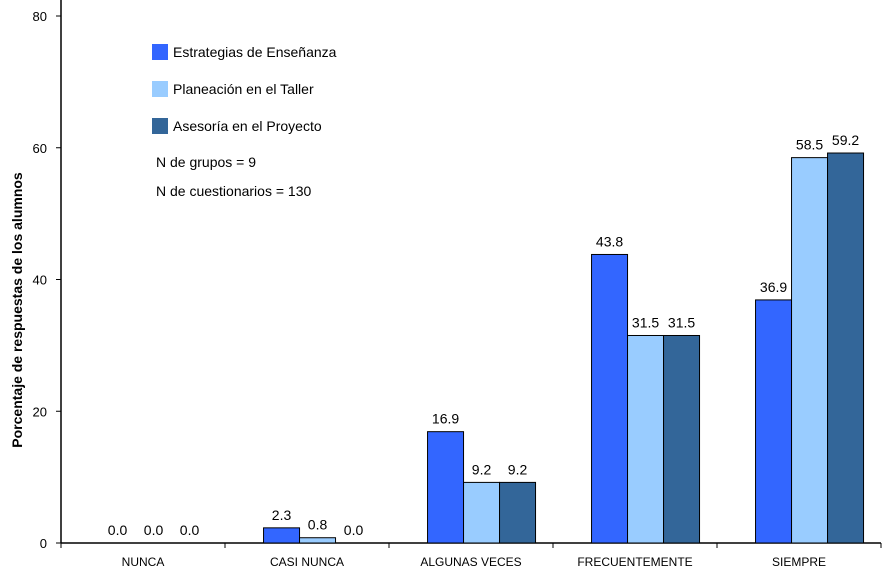 This screenshot has height=572, width=883. I want to click on legend-label: Asesoría en el Proyecto, so click(247, 126).